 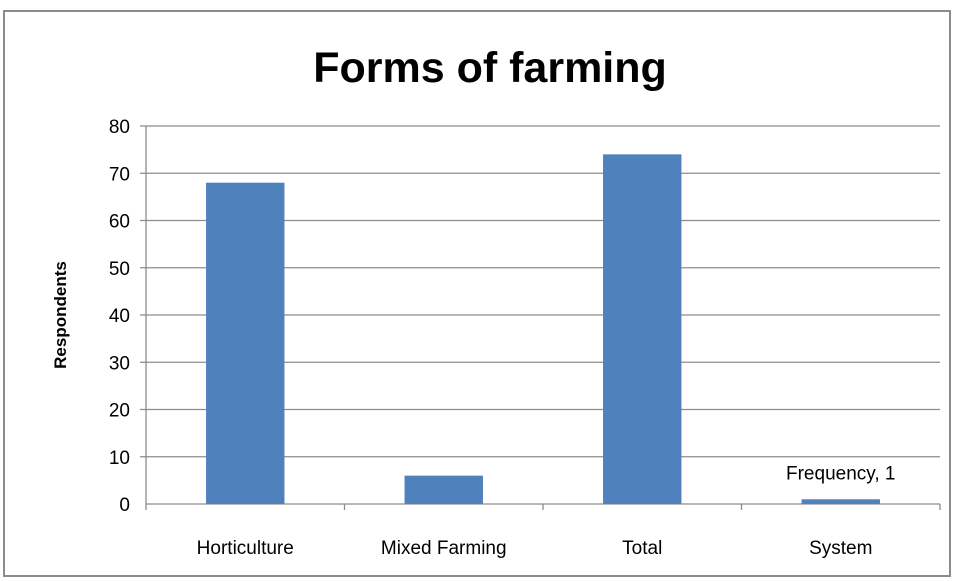 What do you see at coordinates (119, 127) in the screenshot?
I see `y-tick-label: 80` at bounding box center [119, 127].